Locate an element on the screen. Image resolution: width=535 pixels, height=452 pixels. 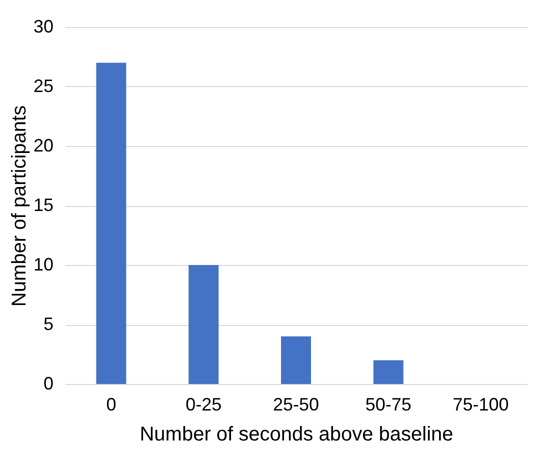
x-axis-title: Number of seconds above baseline is located at coordinates (297, 435).